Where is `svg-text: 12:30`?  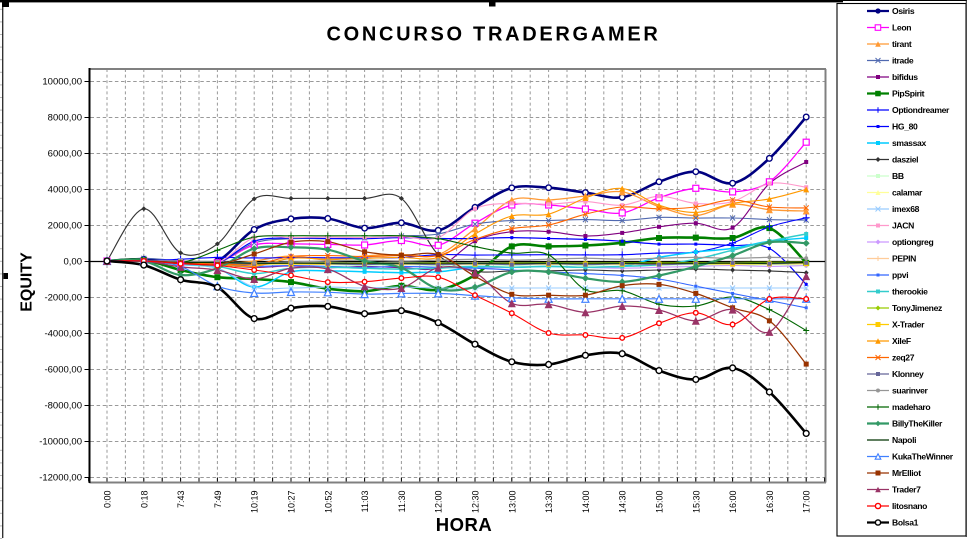 svg-text: 12:30 is located at coordinates (476, 502).